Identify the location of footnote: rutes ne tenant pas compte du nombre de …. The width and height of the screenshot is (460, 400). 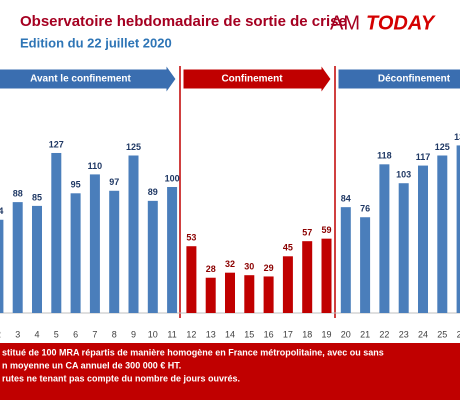
(121, 378).